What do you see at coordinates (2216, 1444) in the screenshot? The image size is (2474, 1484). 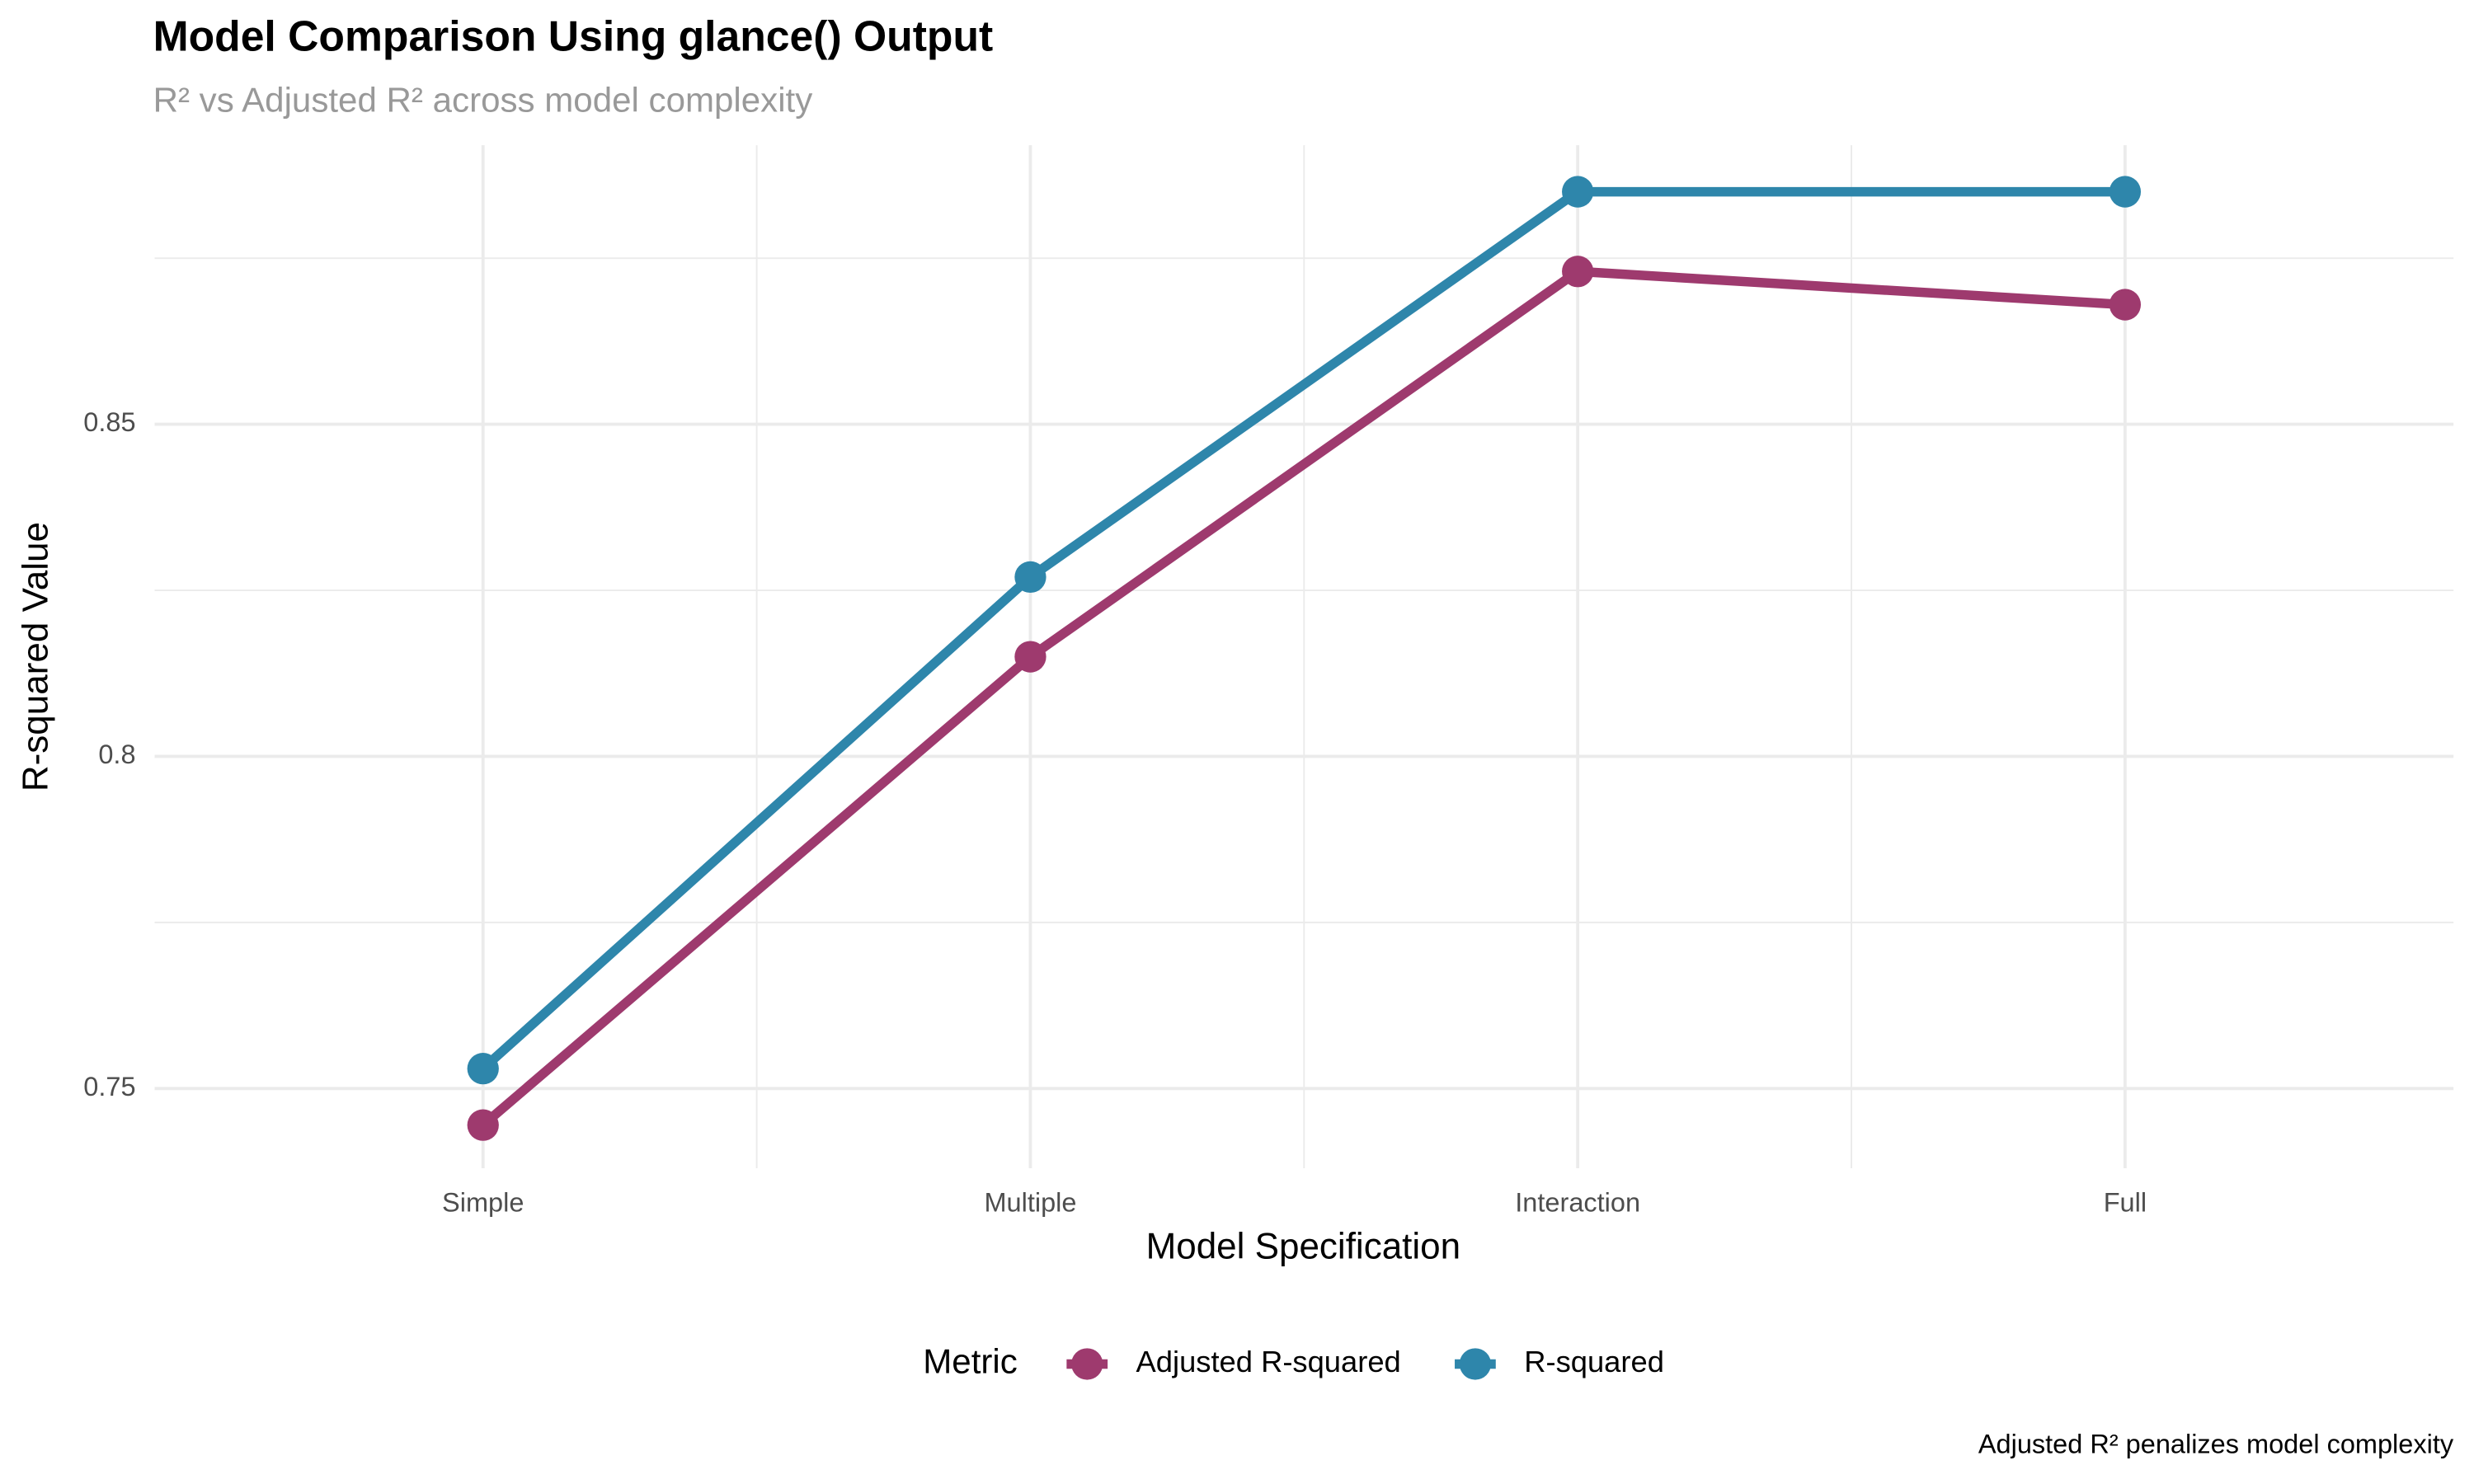 I see `caption: Adjusted R² penalizes model complexity` at bounding box center [2216, 1444].